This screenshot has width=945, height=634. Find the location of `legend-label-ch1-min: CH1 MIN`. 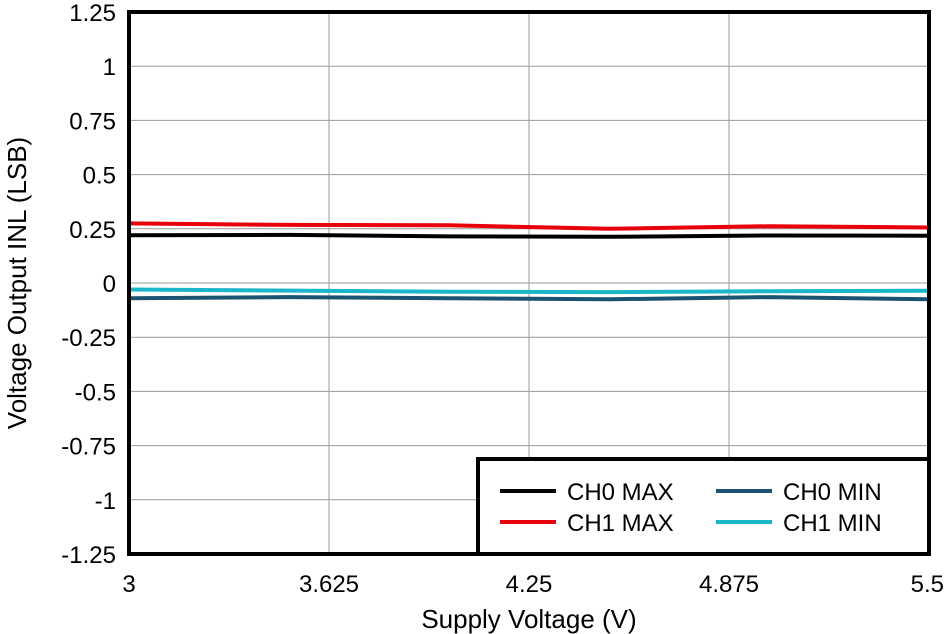

legend-label-ch1-min: CH1 MIN is located at coordinates (832, 523).